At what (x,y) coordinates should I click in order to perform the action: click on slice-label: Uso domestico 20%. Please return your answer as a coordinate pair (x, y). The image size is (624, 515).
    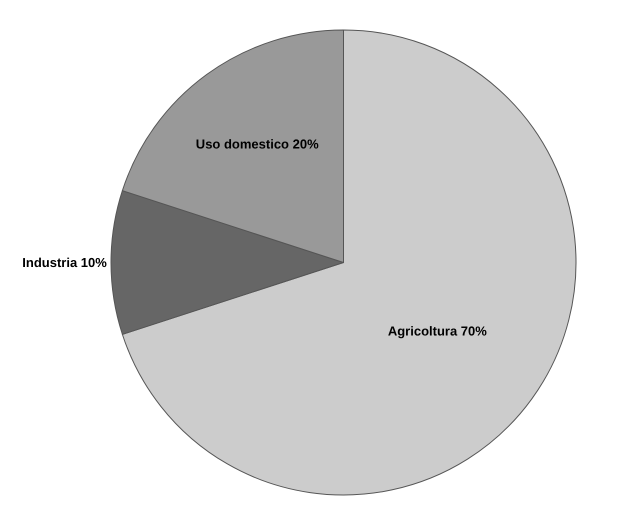
    Looking at the image, I should click on (258, 144).